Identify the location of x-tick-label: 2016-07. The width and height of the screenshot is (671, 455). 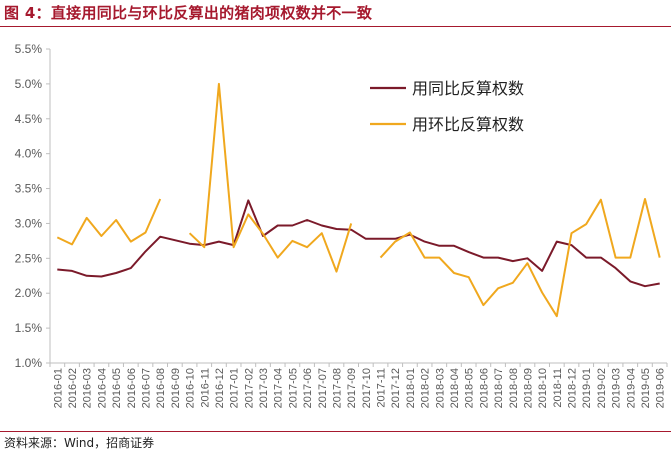
(146, 388).